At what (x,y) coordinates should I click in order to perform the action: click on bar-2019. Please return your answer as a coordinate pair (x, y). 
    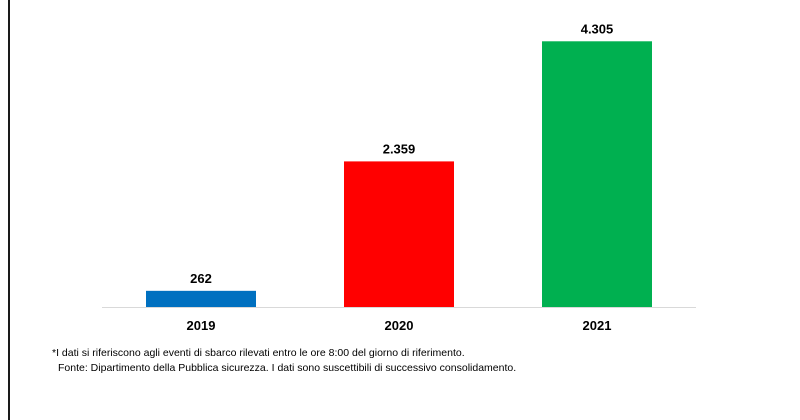
    Looking at the image, I should click on (201, 298).